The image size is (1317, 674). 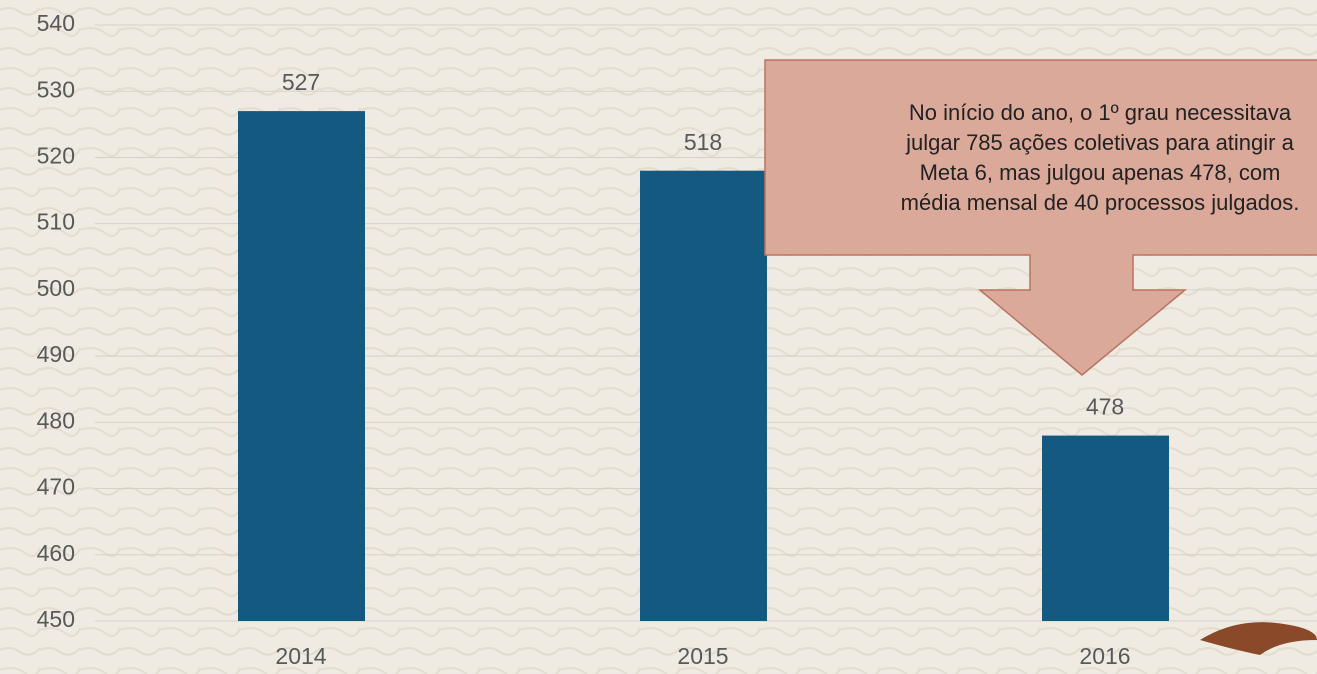 What do you see at coordinates (702, 656) in the screenshot?
I see `x-tick-label: 2015` at bounding box center [702, 656].